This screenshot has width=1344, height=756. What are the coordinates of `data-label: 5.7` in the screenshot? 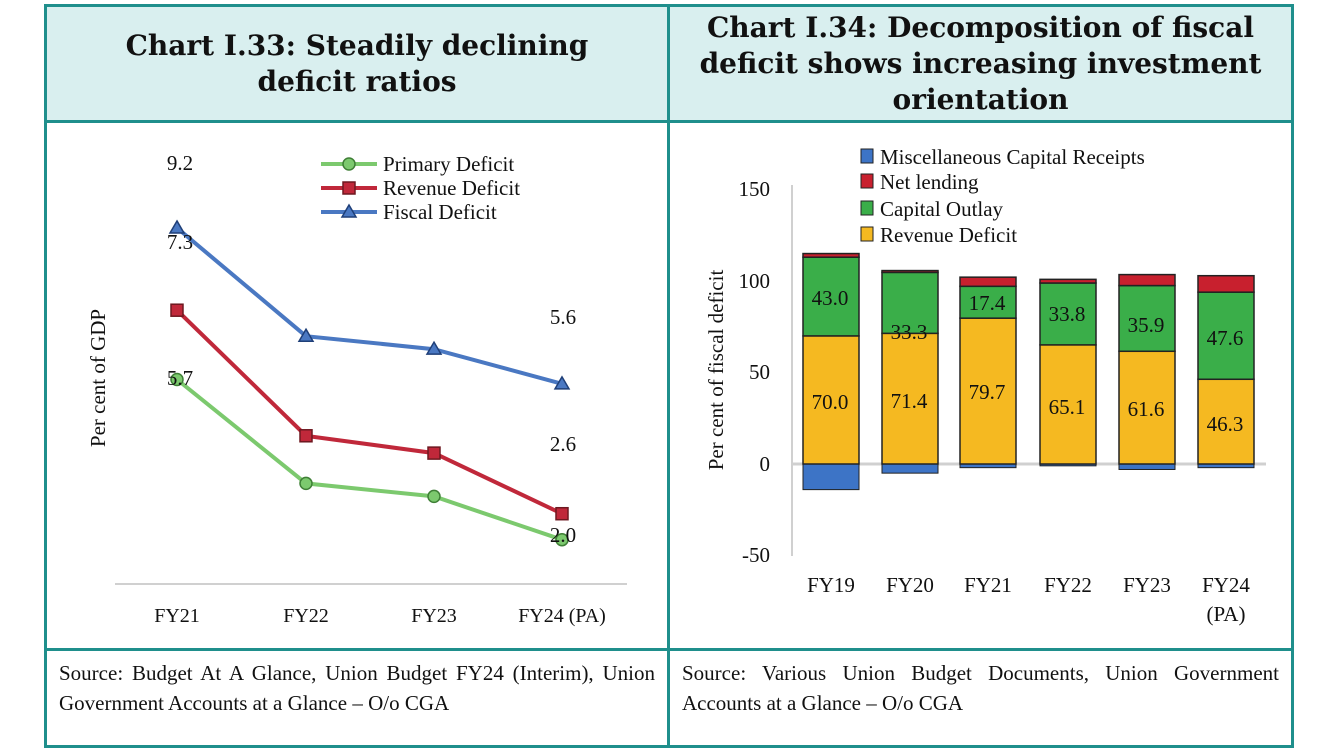 It's located at (180, 378).